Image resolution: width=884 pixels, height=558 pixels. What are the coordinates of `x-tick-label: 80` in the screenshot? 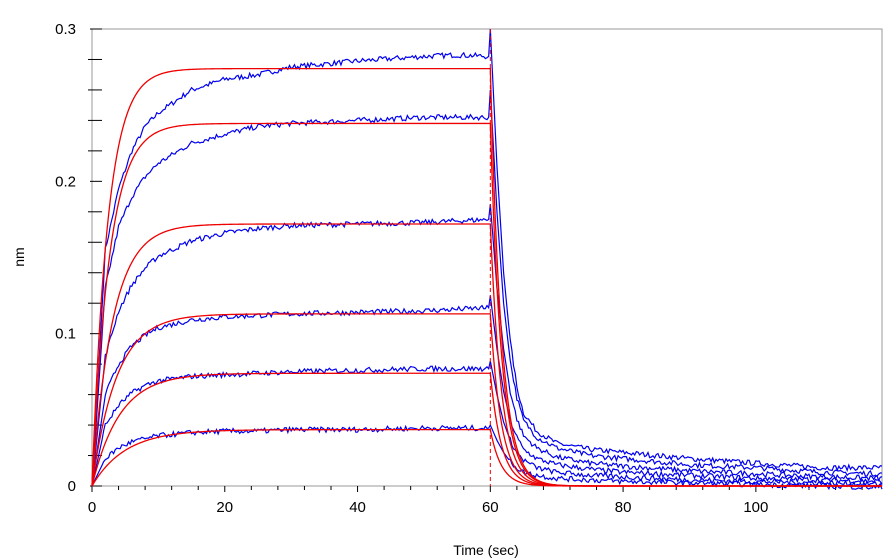 It's located at (623, 507).